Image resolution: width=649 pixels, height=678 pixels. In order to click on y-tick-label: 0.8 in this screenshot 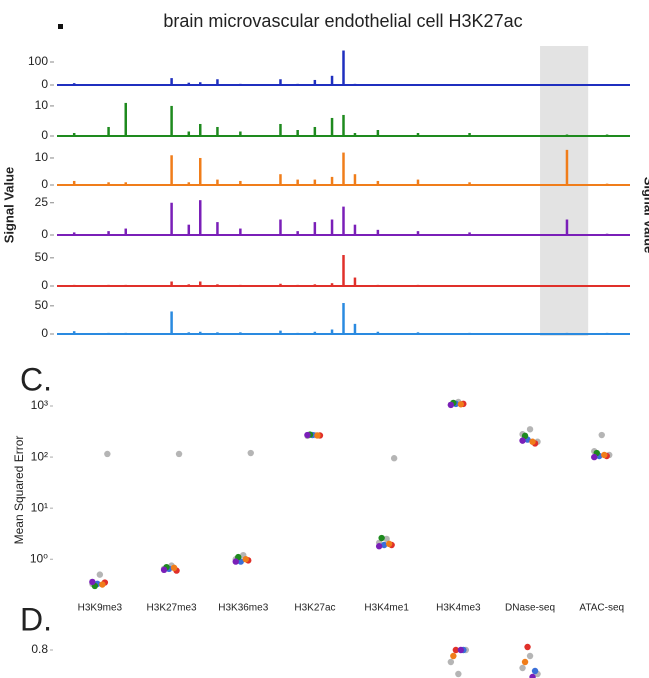, I will do `click(39, 649)`.